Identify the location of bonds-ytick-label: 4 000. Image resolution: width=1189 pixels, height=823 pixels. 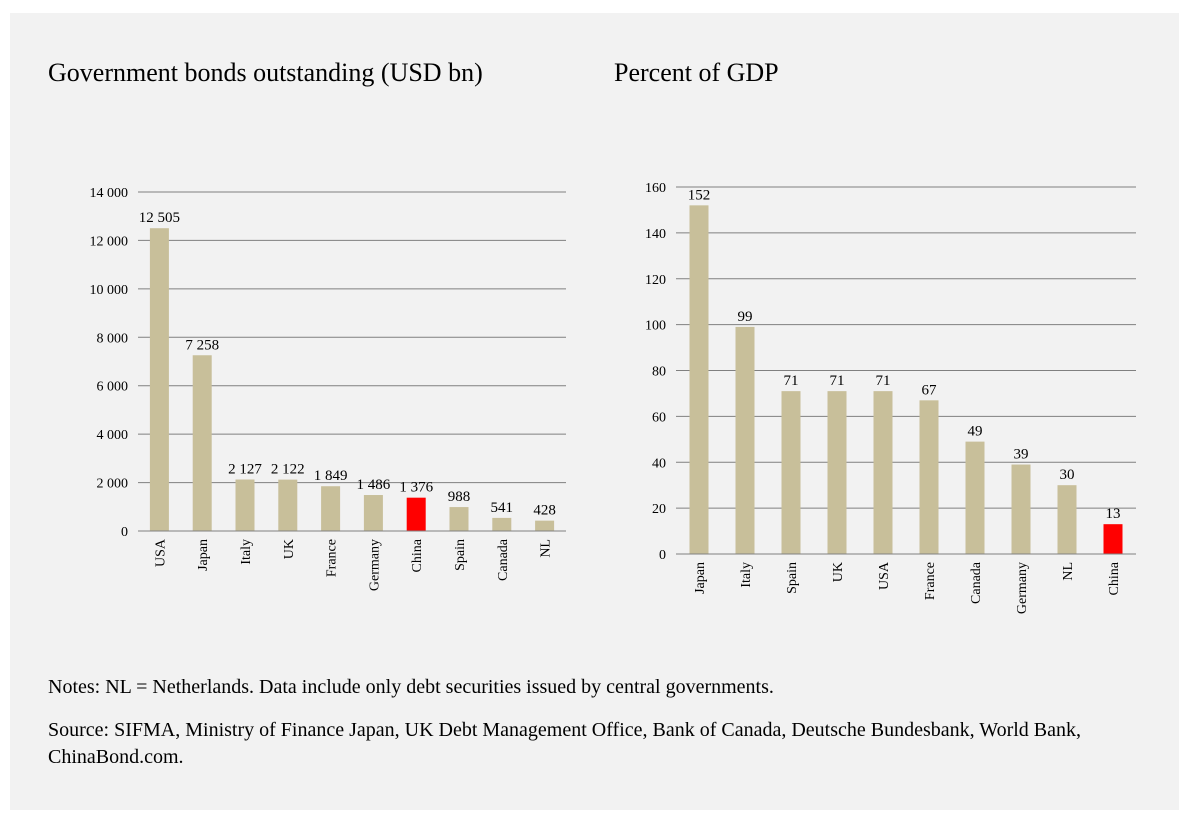
(113, 435).